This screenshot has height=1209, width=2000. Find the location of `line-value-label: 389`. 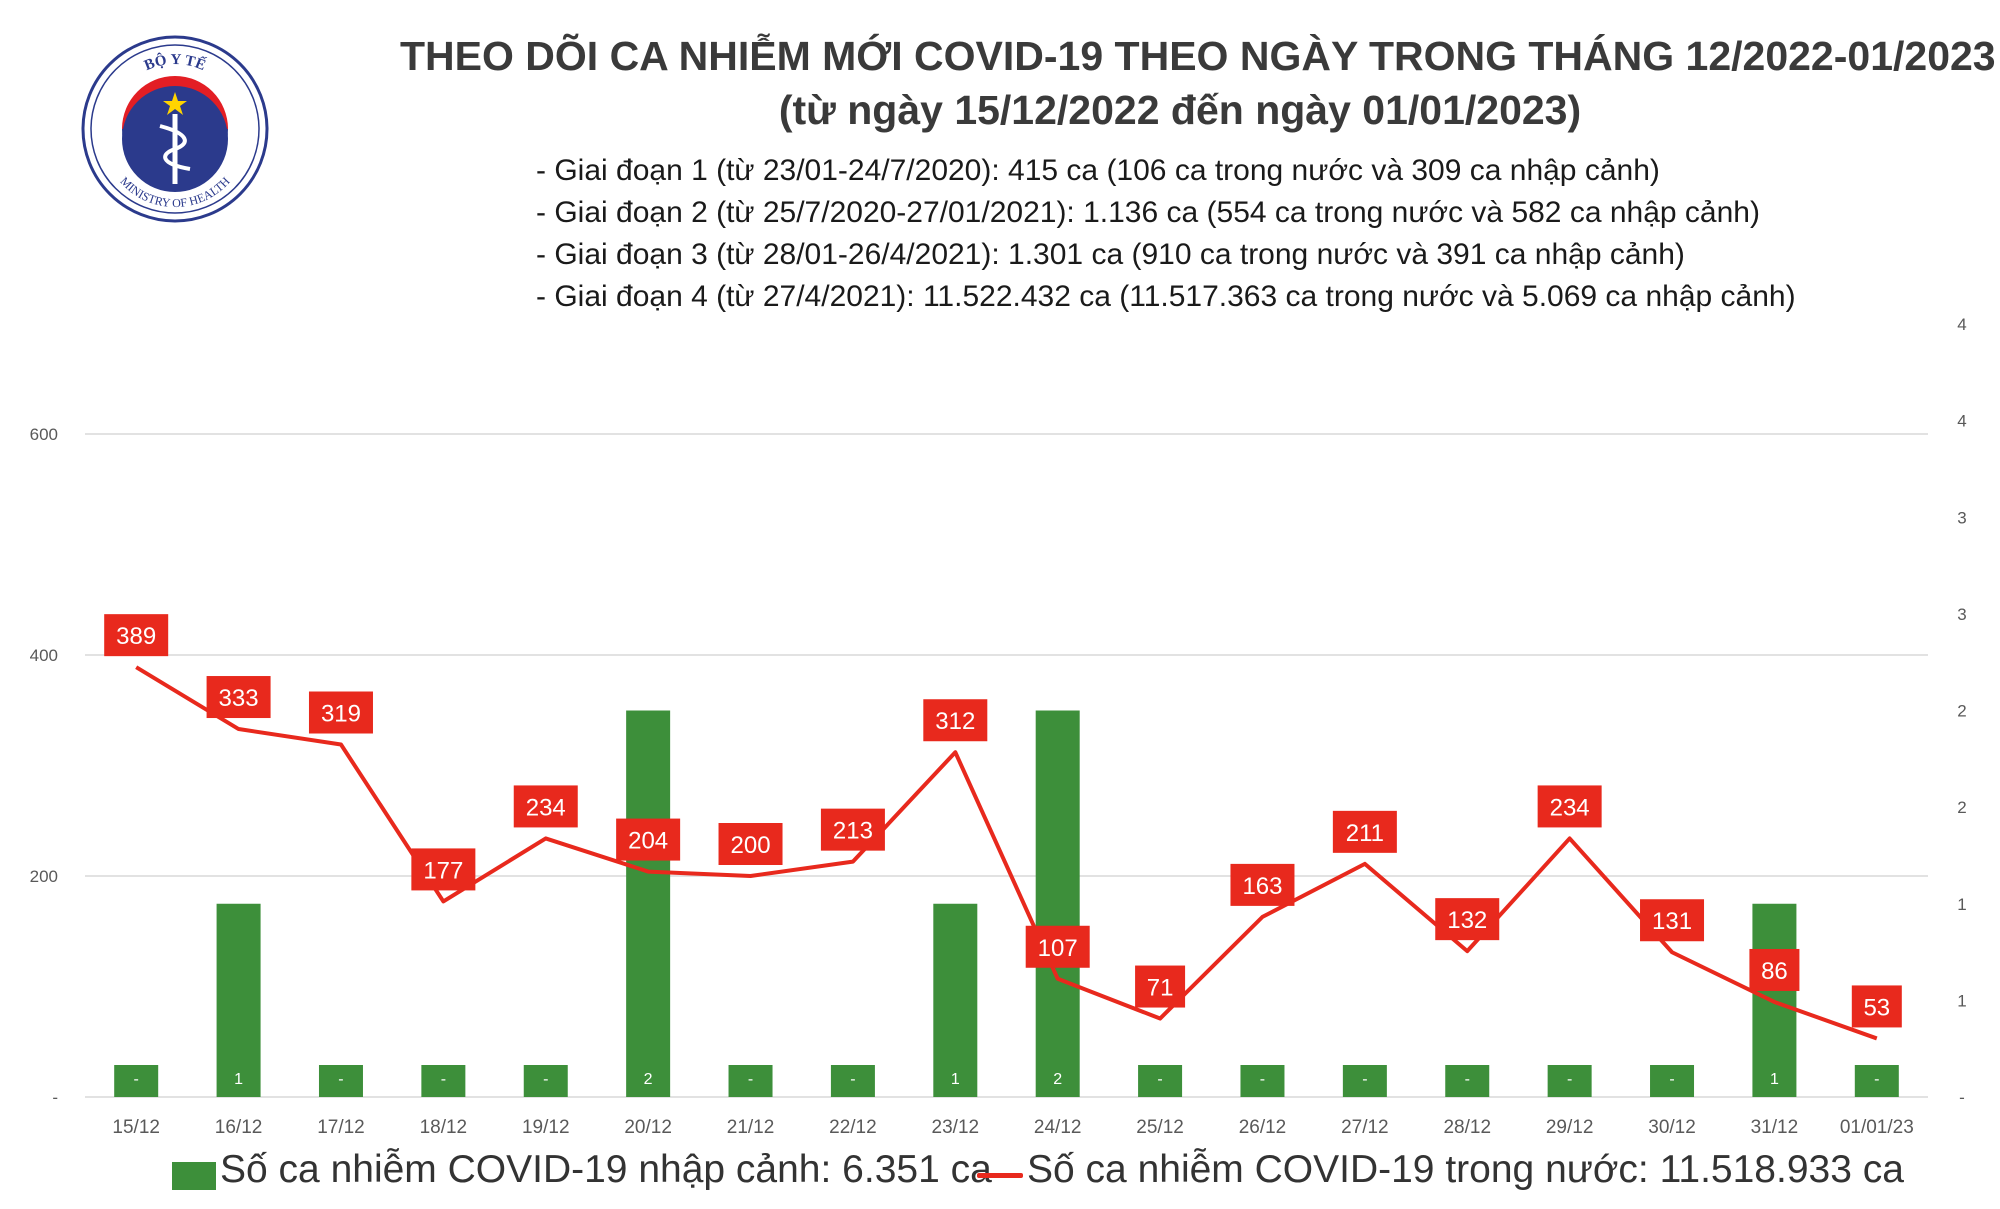

line-value-label: 389 is located at coordinates (136, 636).